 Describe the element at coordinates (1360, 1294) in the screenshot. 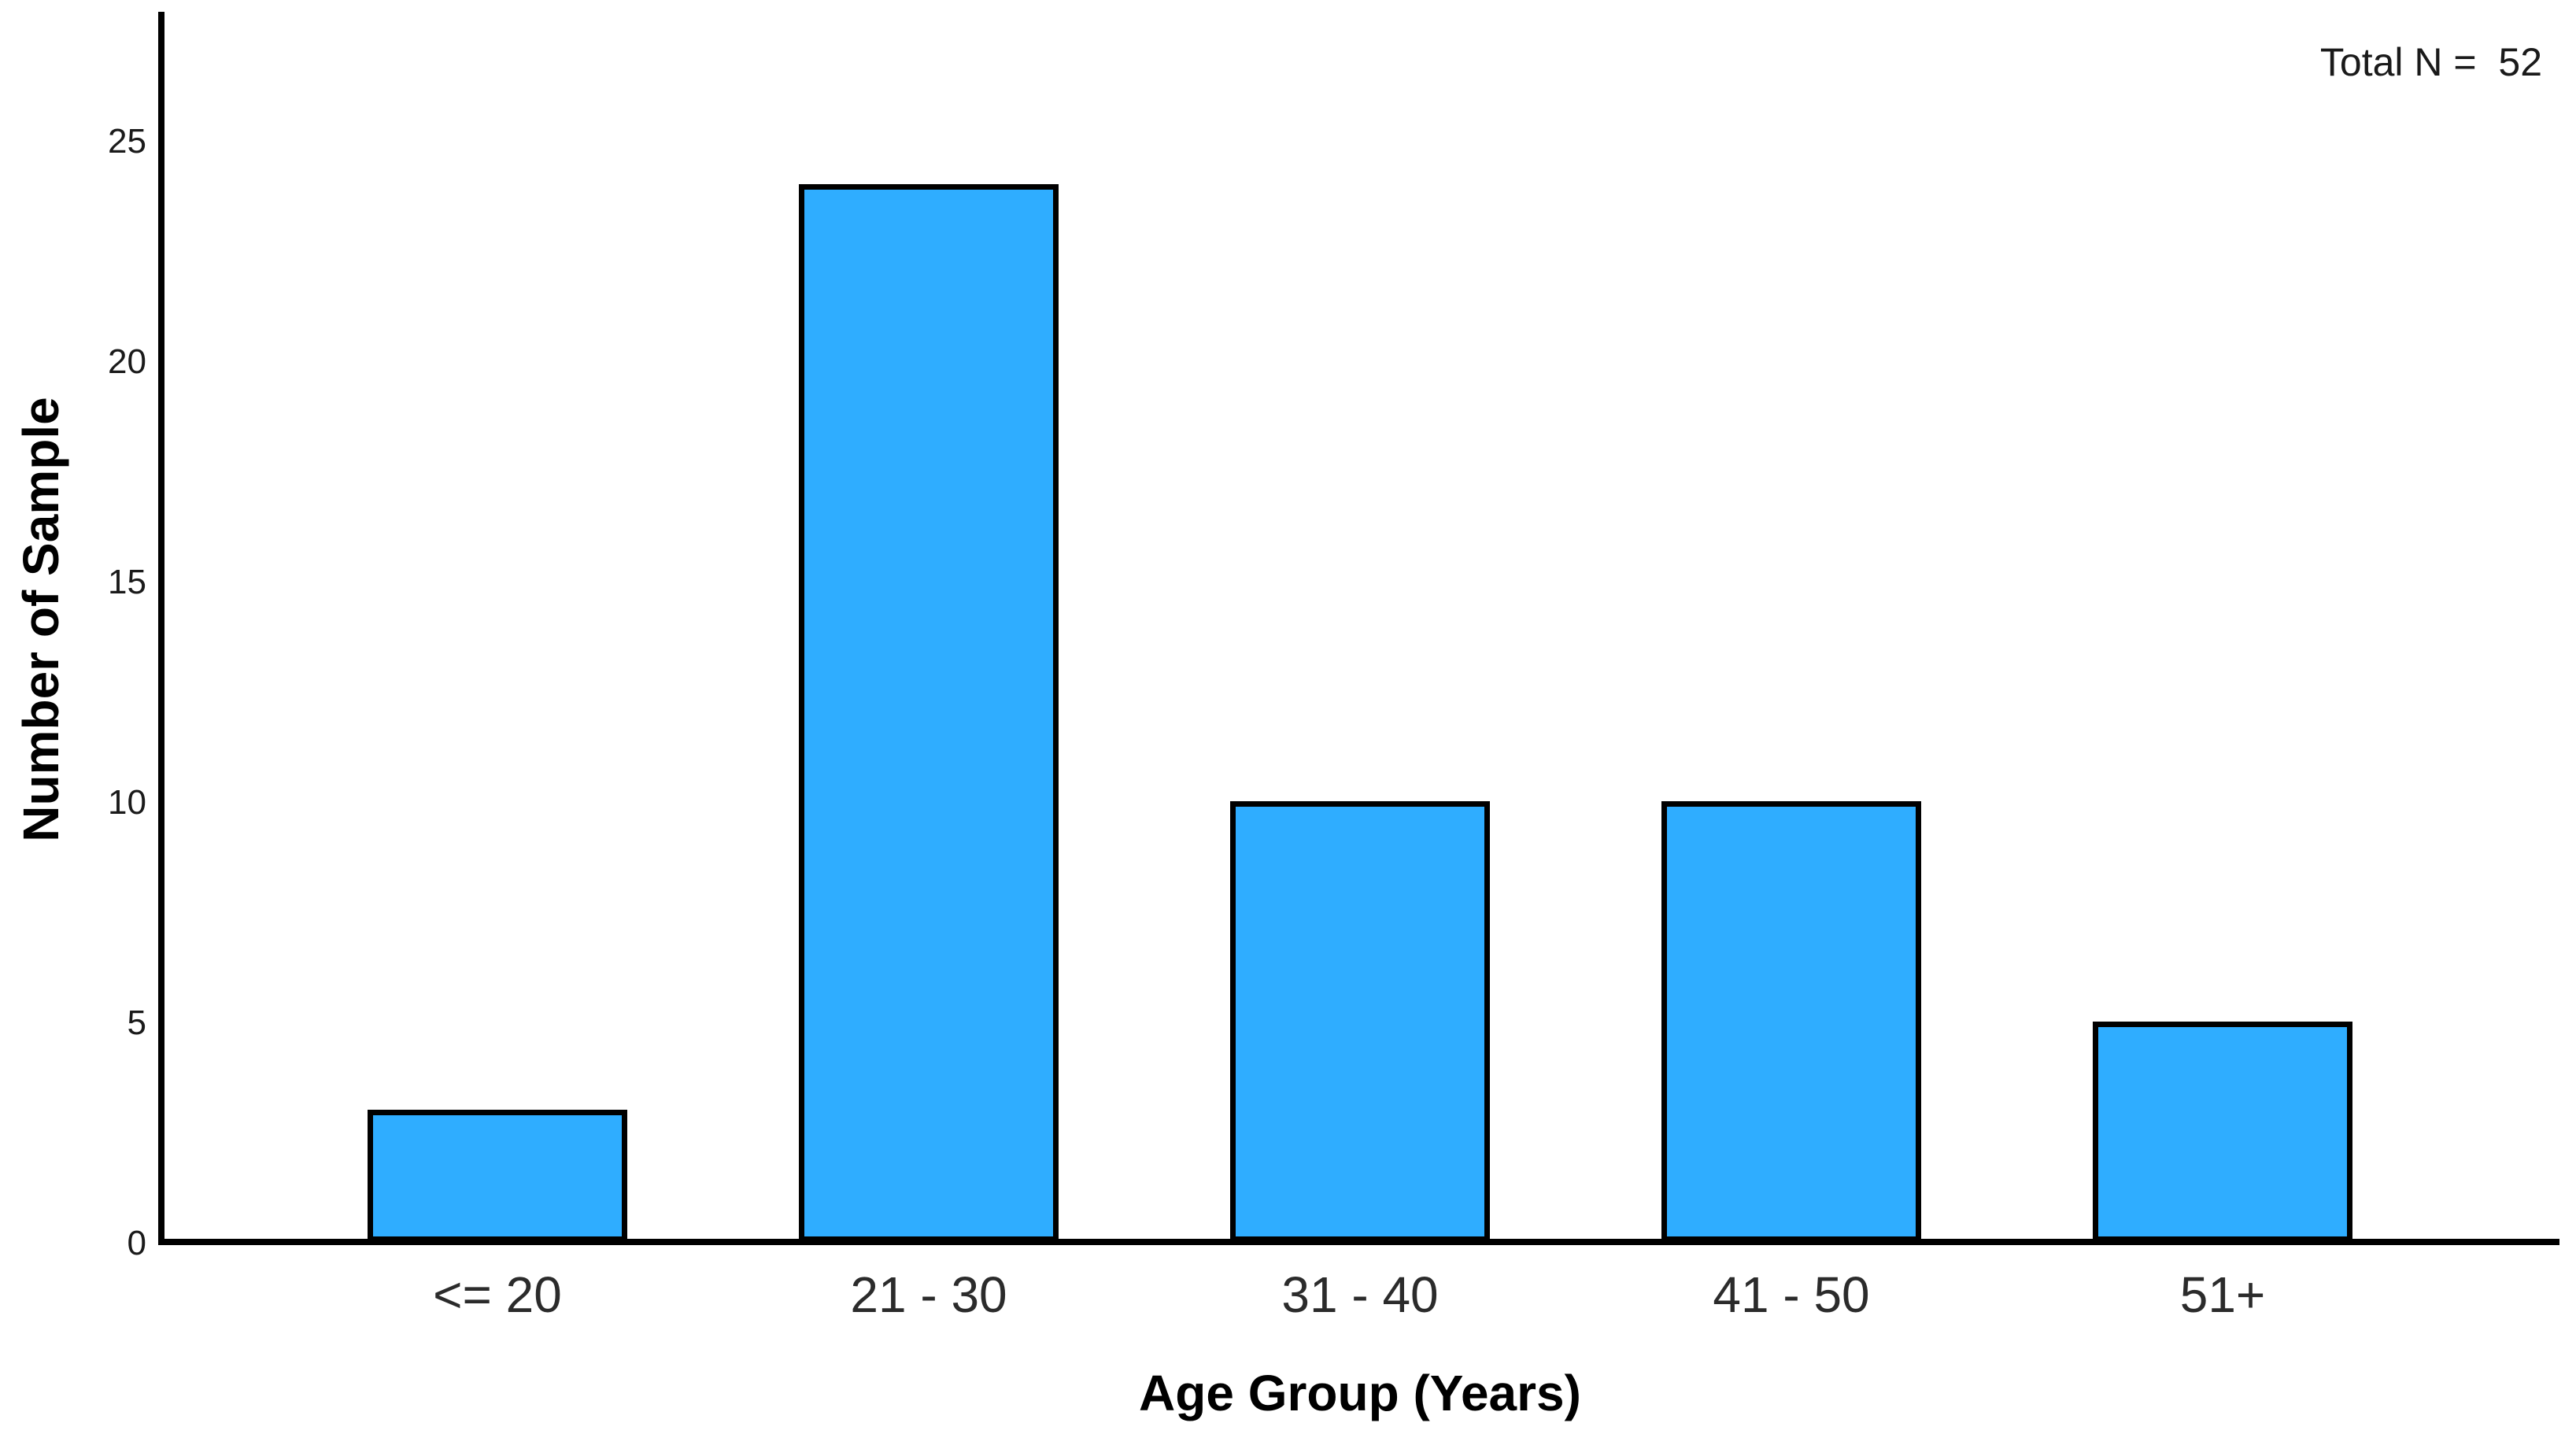

I see `x-tick-label: 31 - 40` at that location.